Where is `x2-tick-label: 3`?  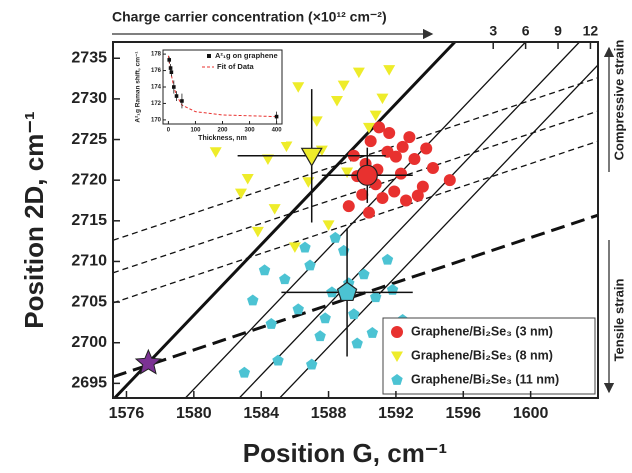 x2-tick-label: 3 is located at coordinates (493, 31).